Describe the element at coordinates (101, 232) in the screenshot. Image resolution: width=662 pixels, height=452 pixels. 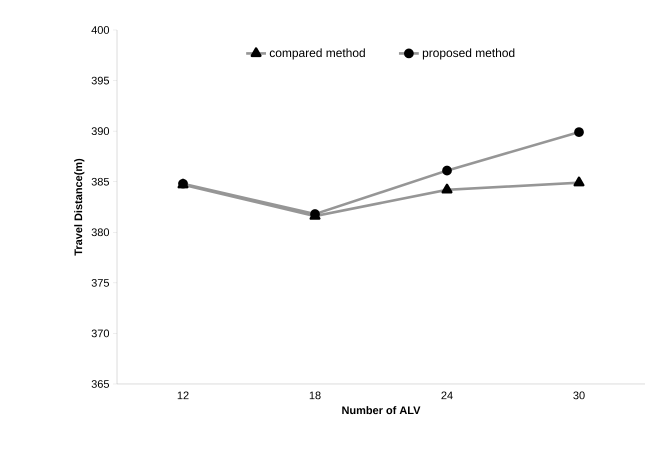
I see `y-tick-label: 380` at that location.